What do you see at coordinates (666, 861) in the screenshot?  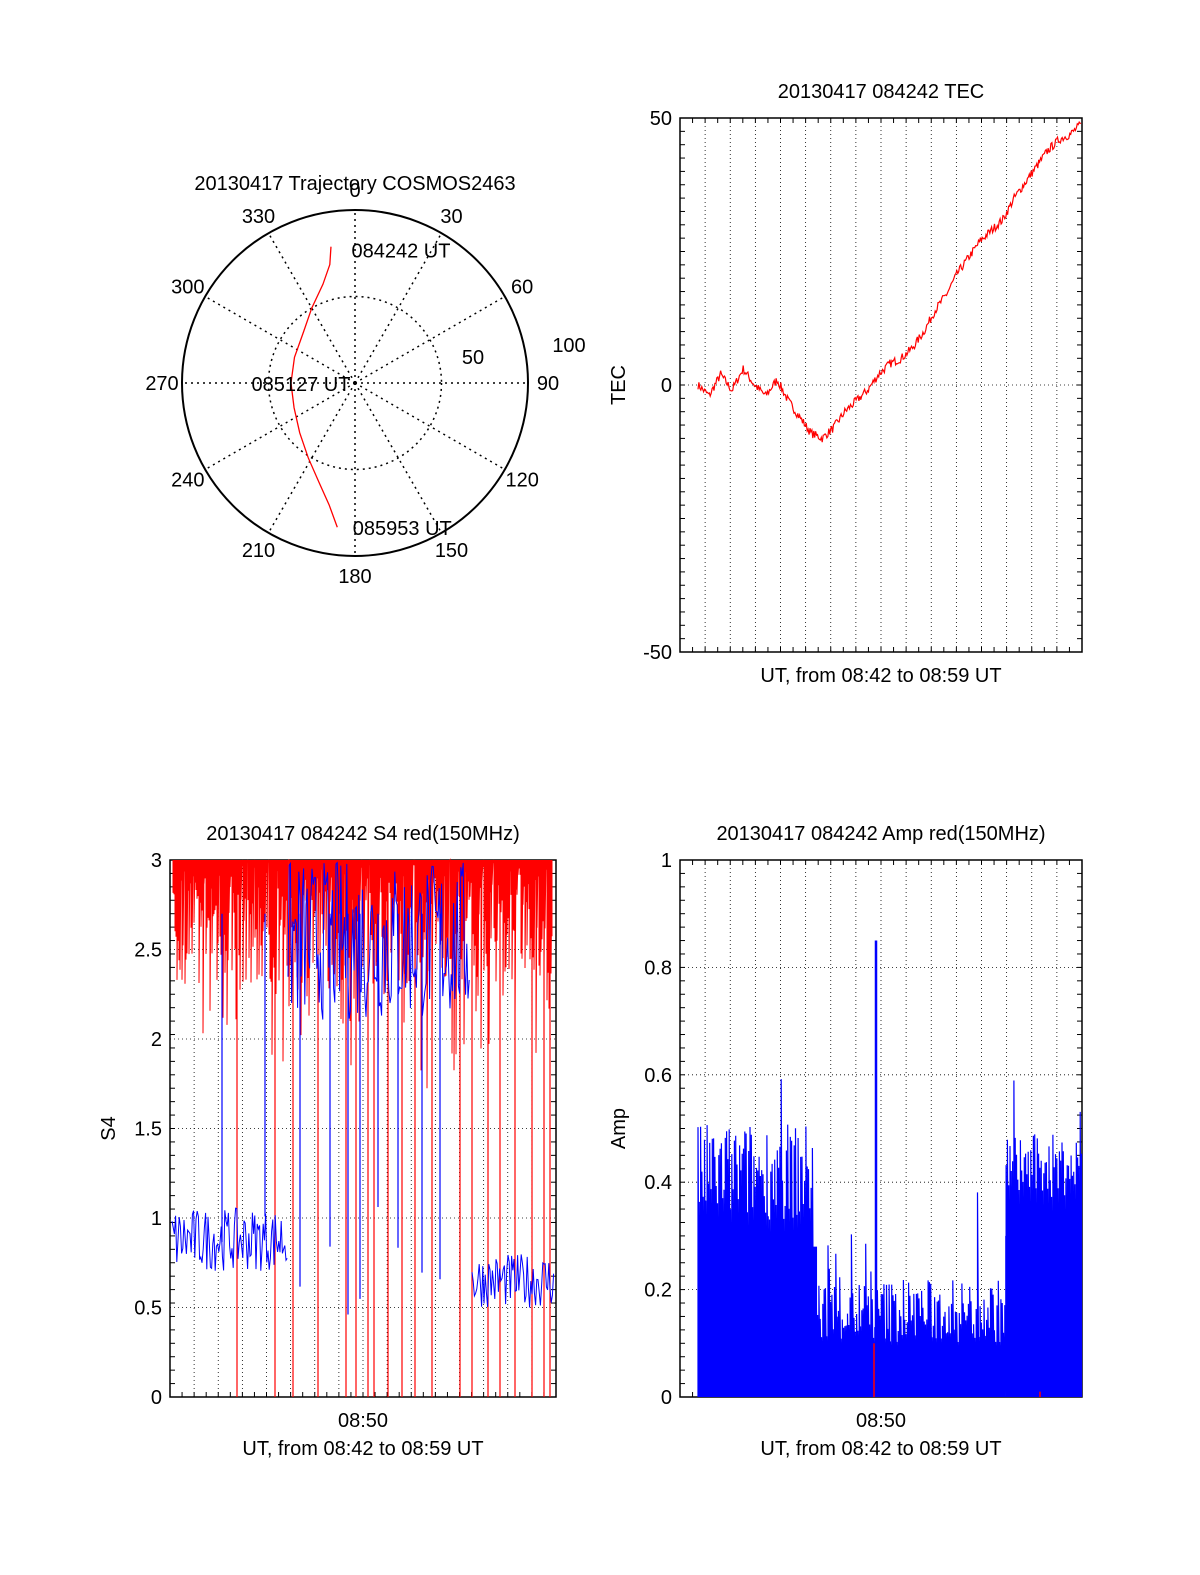 I see `panel4-ytick-5: 1` at bounding box center [666, 861].